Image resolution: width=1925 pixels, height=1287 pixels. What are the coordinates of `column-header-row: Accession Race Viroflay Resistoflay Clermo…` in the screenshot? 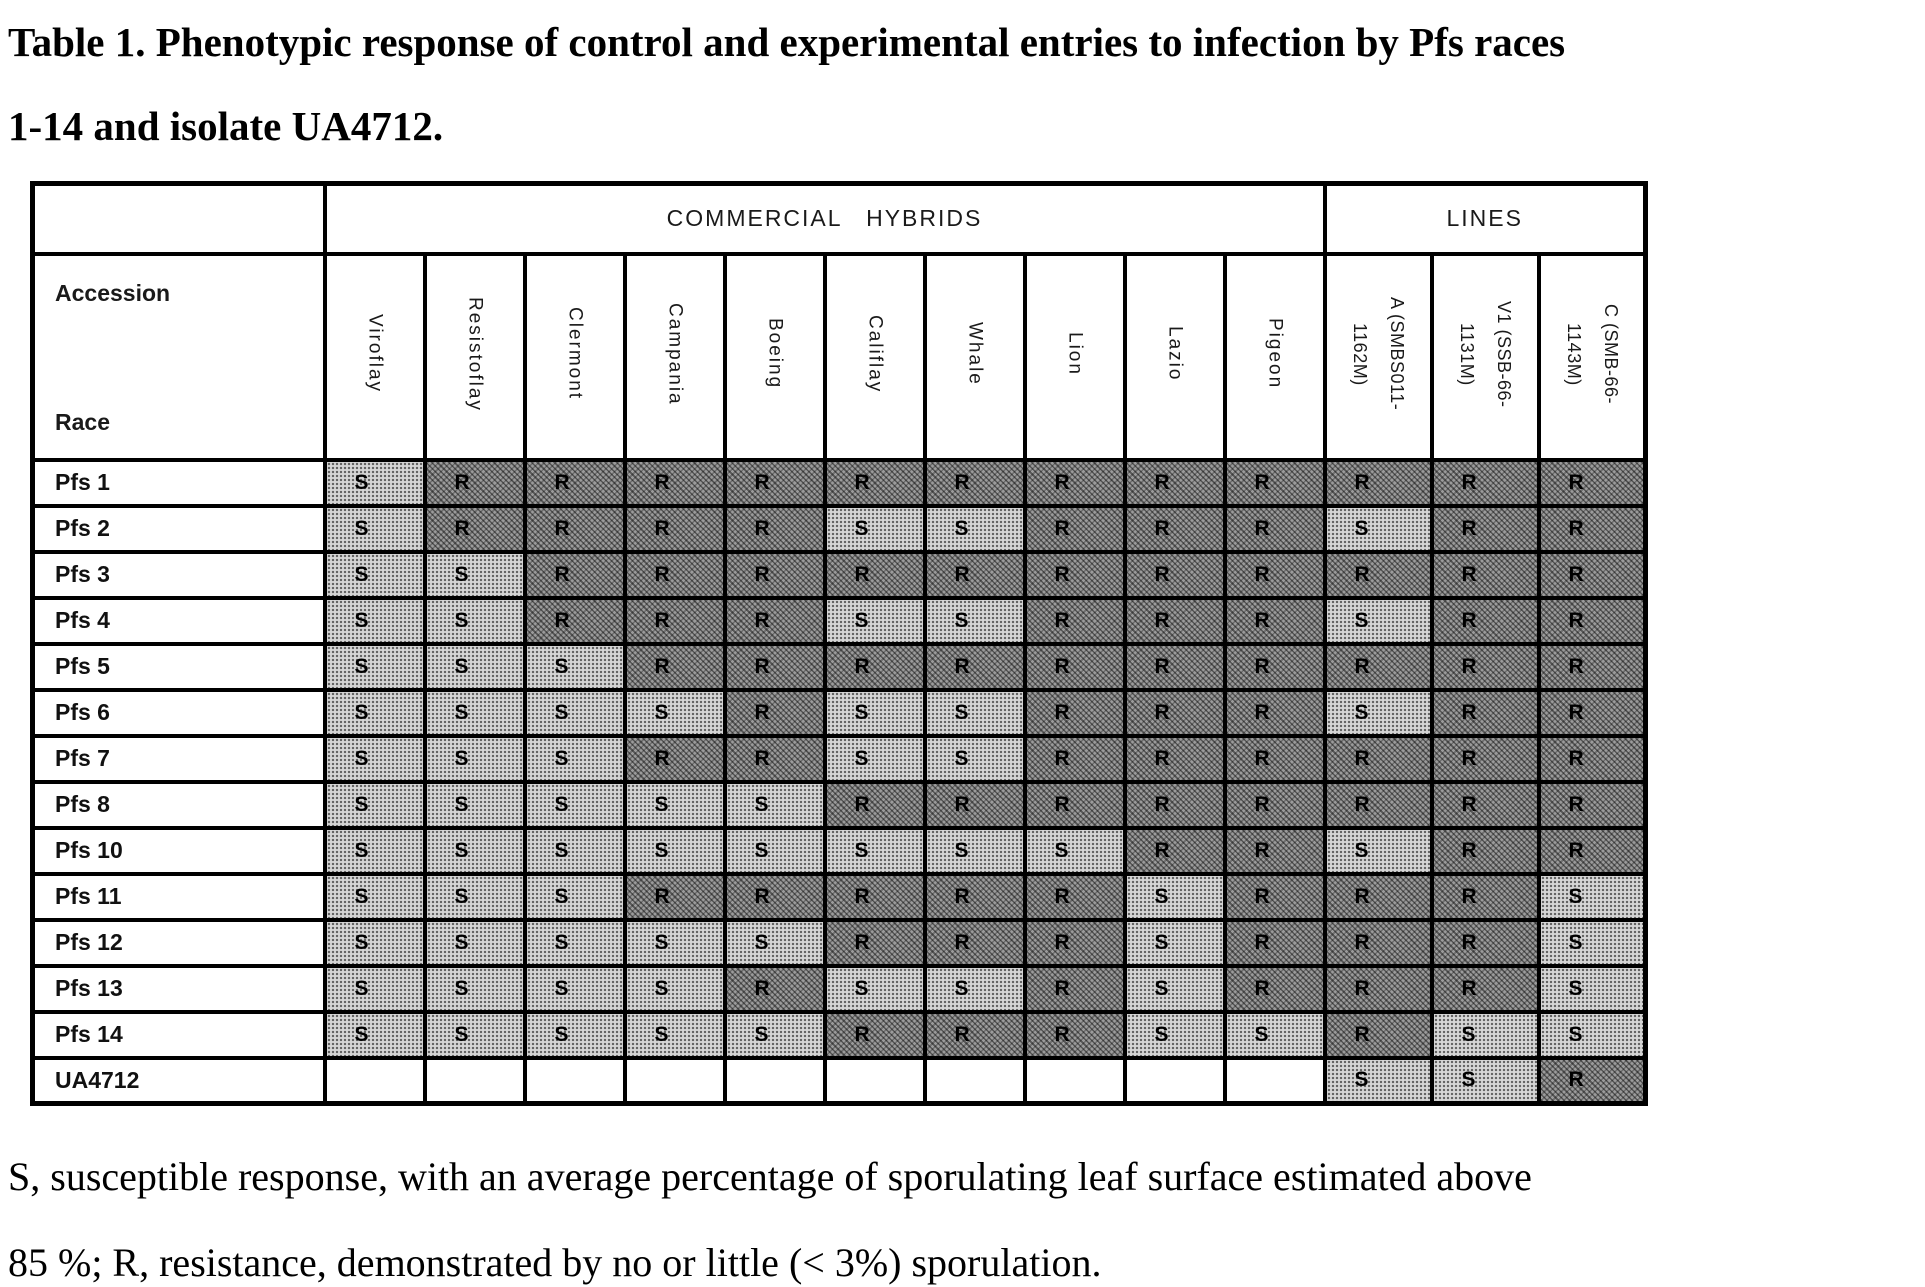 It's located at (839, 356).